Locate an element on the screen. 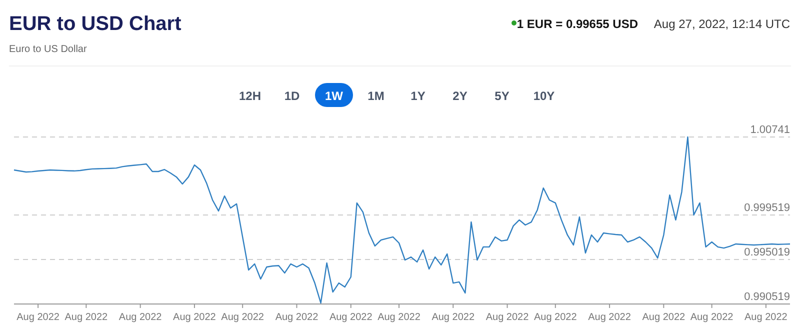 This screenshot has height=331, width=800. text: 5Y is located at coordinates (502, 96).